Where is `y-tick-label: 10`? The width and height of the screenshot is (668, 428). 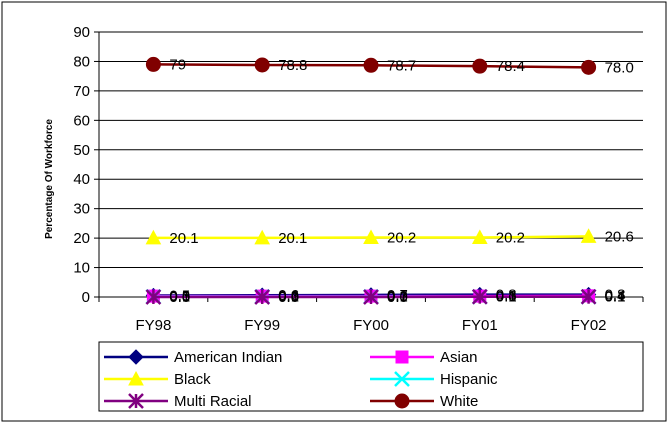
y-tick-label: 10 is located at coordinates (81, 268).